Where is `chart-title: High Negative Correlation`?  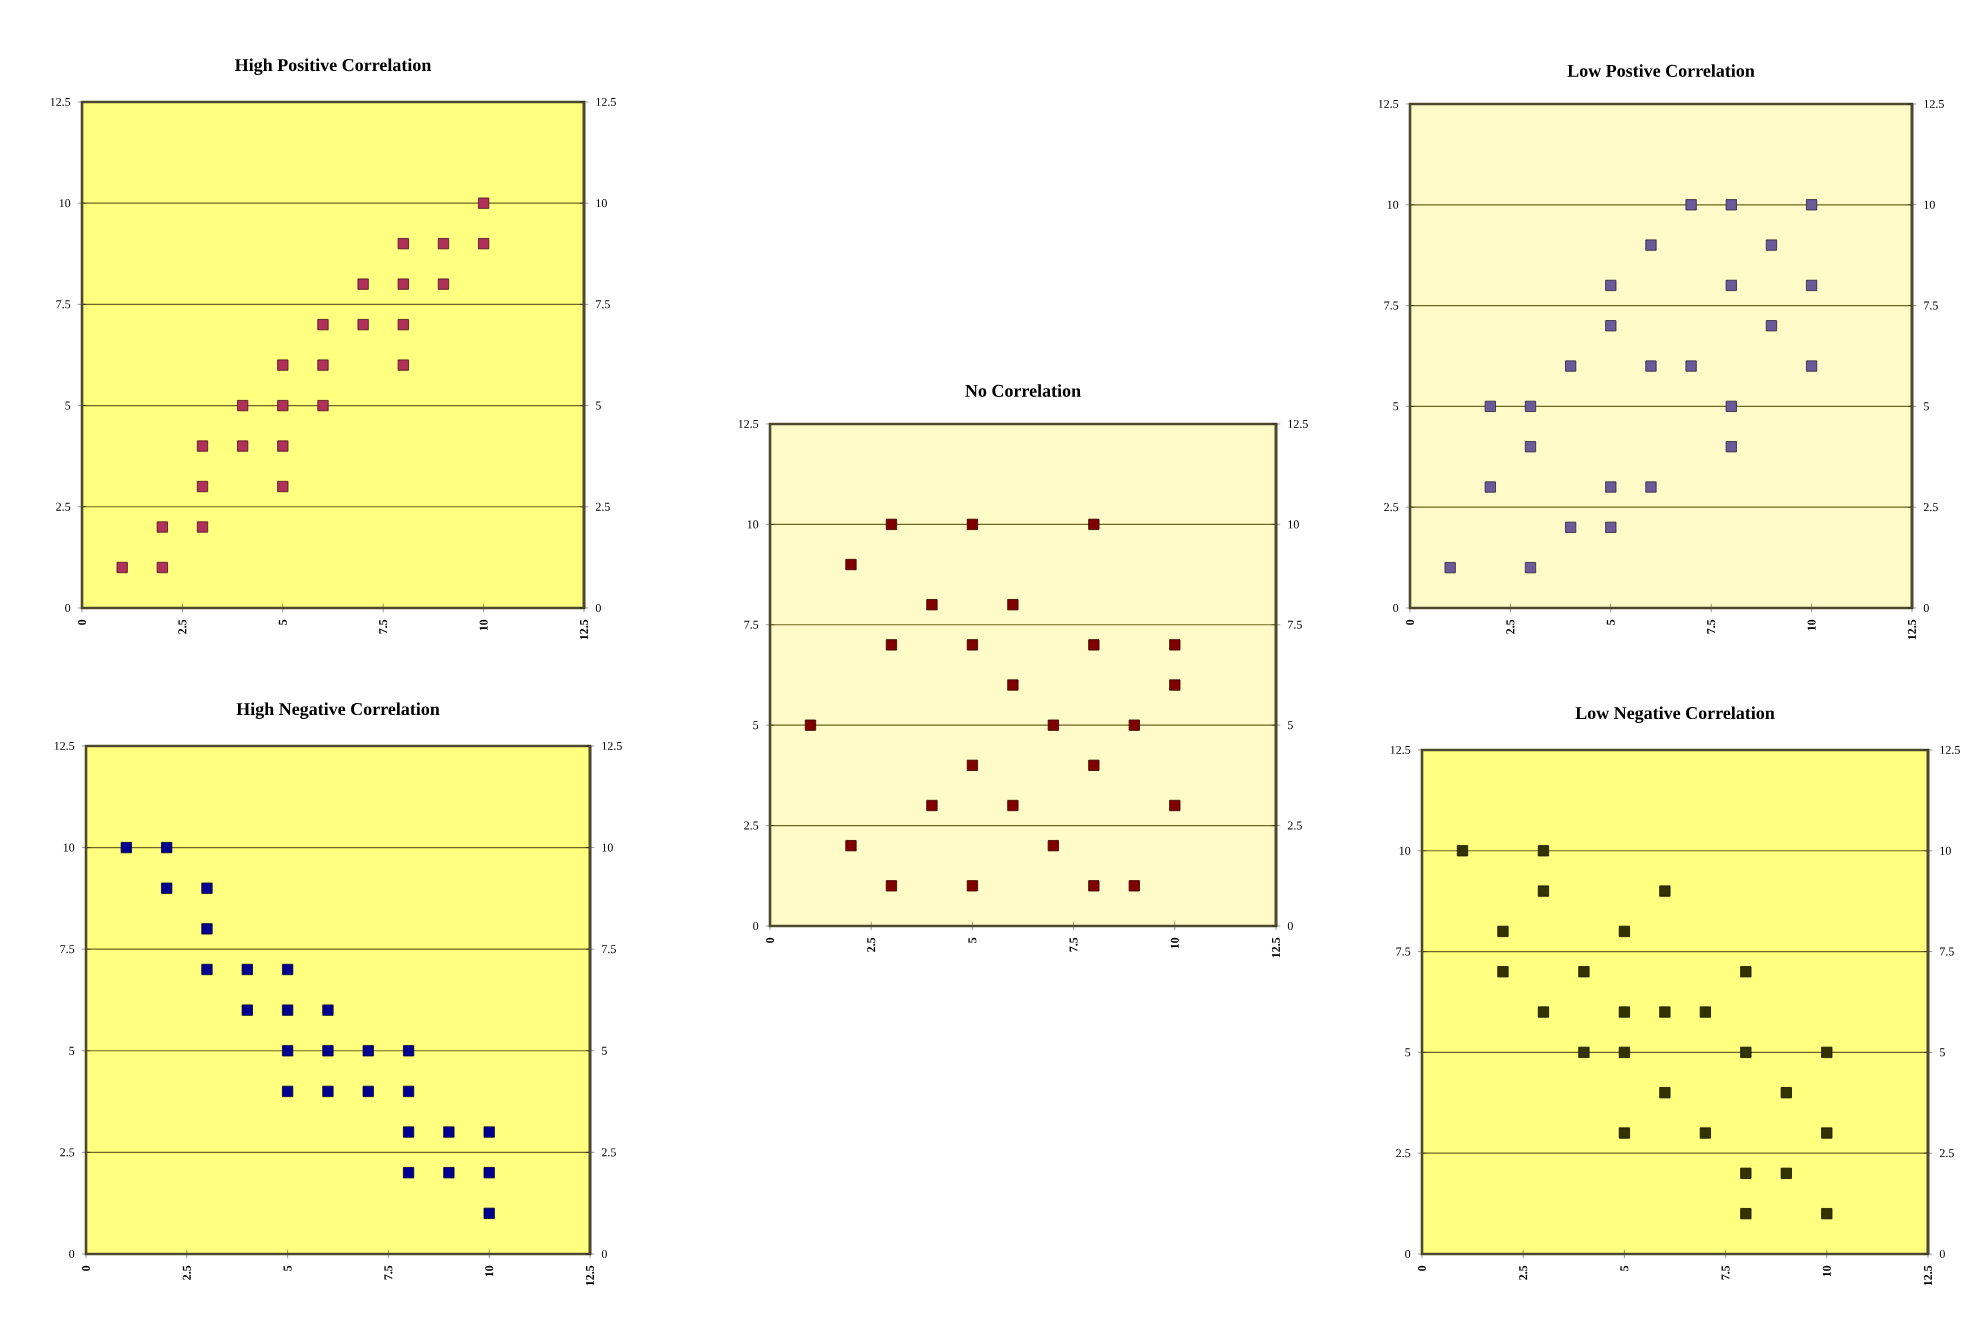
chart-title: High Negative Correlation is located at coordinates (338, 710).